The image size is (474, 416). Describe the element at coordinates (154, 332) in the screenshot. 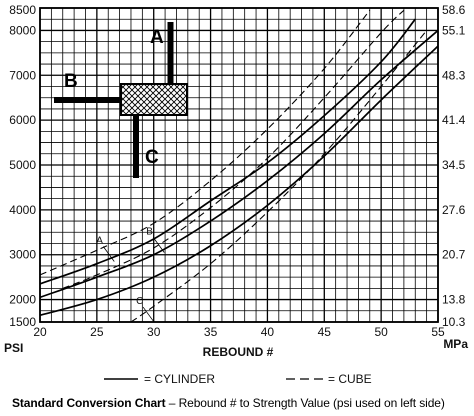

I see `x-tick-label: 30` at that location.